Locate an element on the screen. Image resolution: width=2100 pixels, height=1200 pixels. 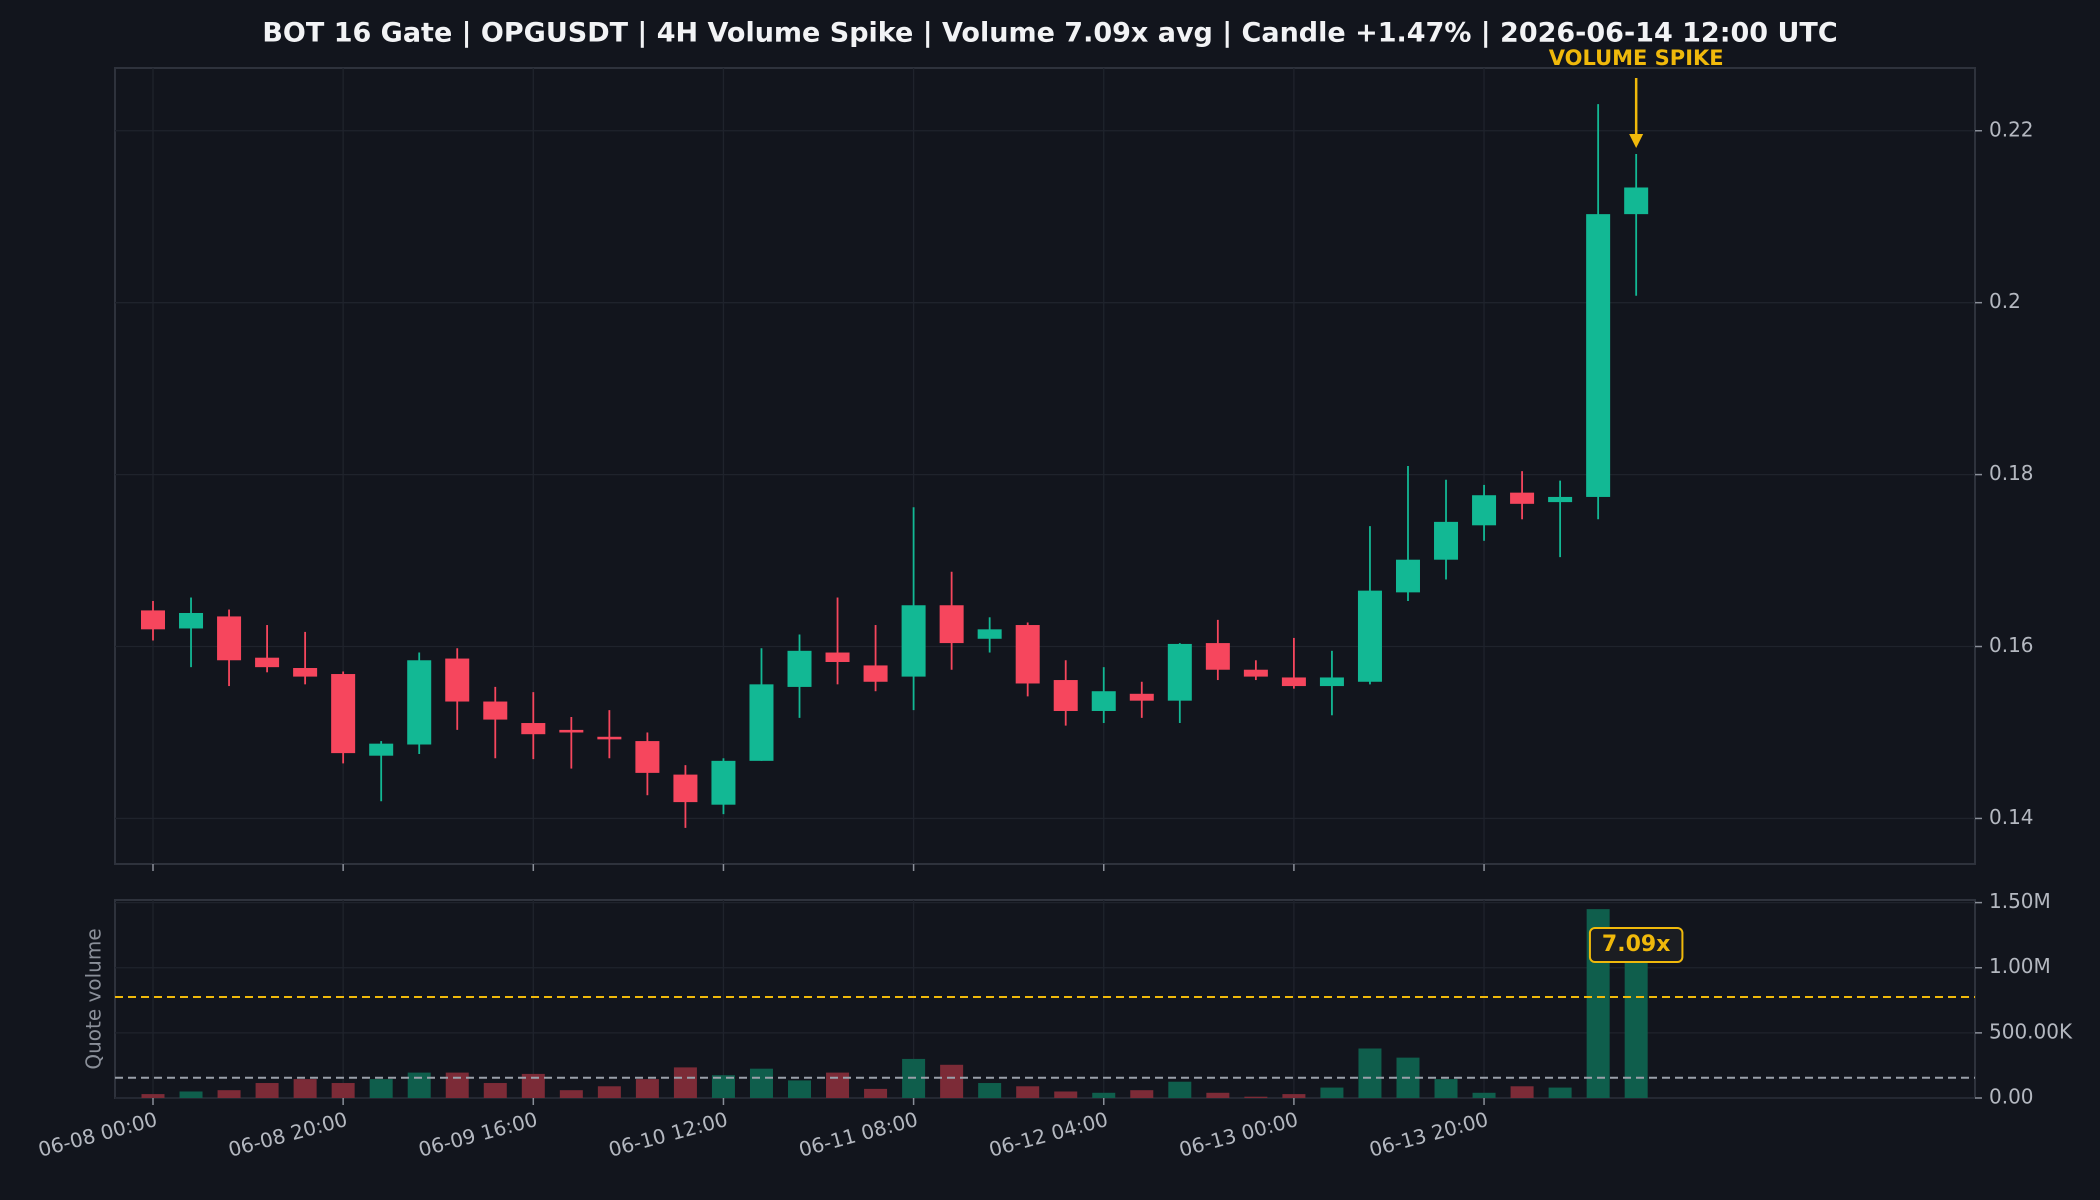
y-axis-label: Quote volume is located at coordinates (94, 998).